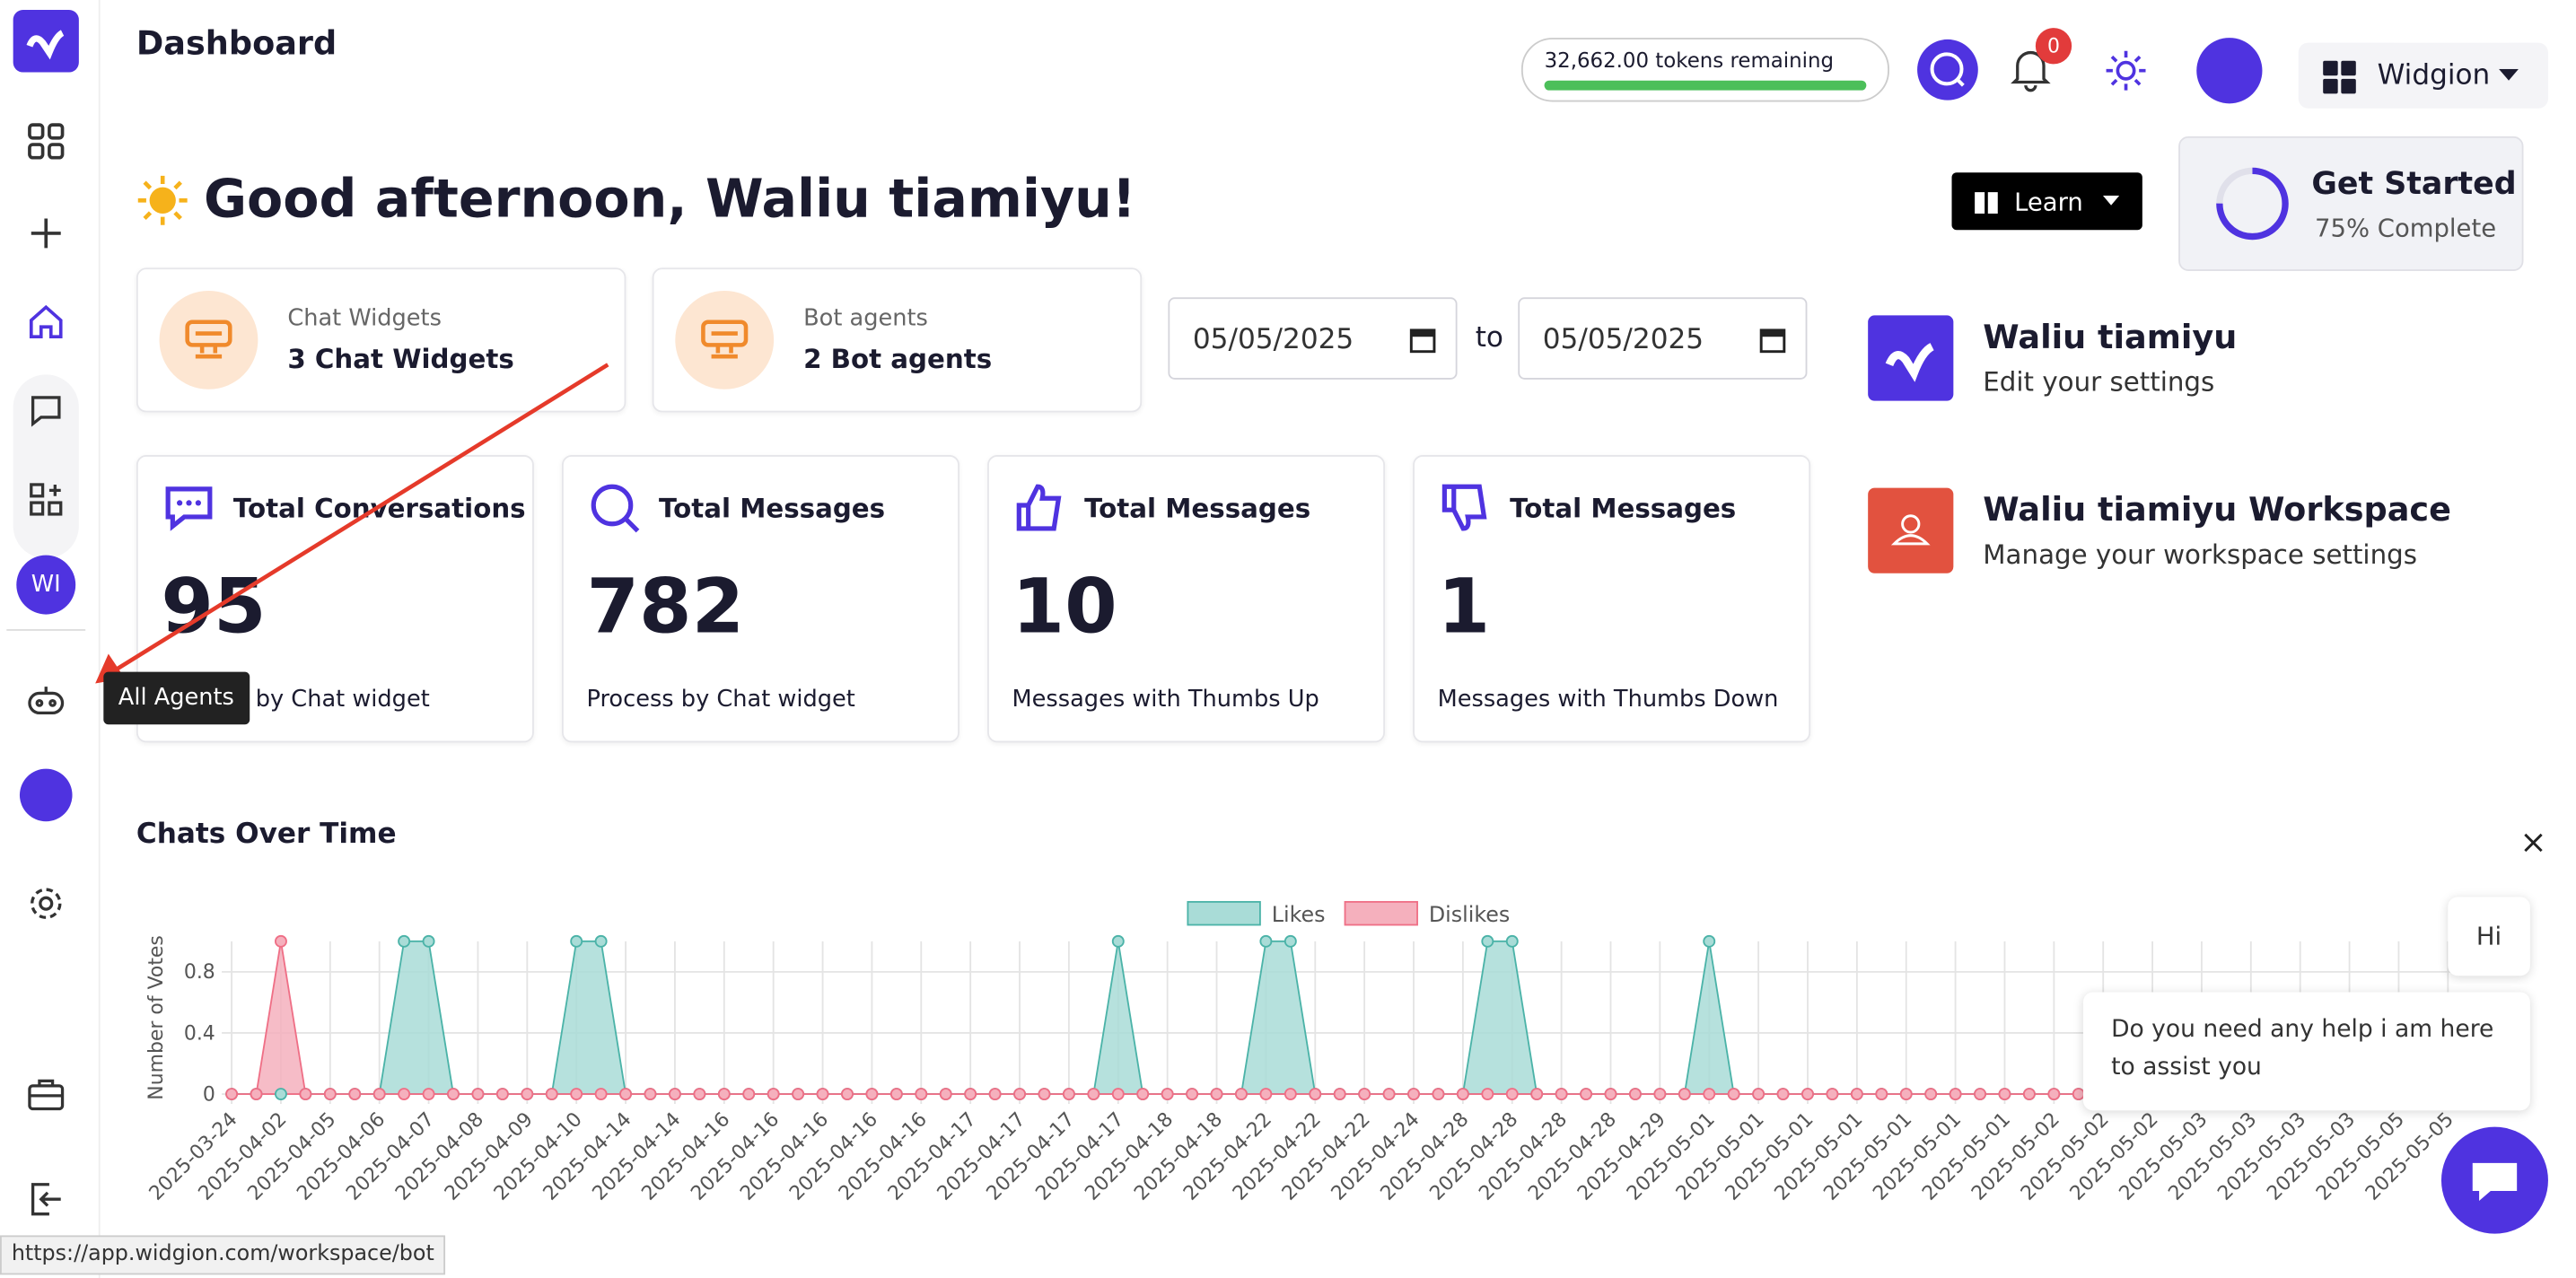 This screenshot has width=2576, height=1278. Describe the element at coordinates (2494, 1180) in the screenshot. I see `chat-launcher` at that location.